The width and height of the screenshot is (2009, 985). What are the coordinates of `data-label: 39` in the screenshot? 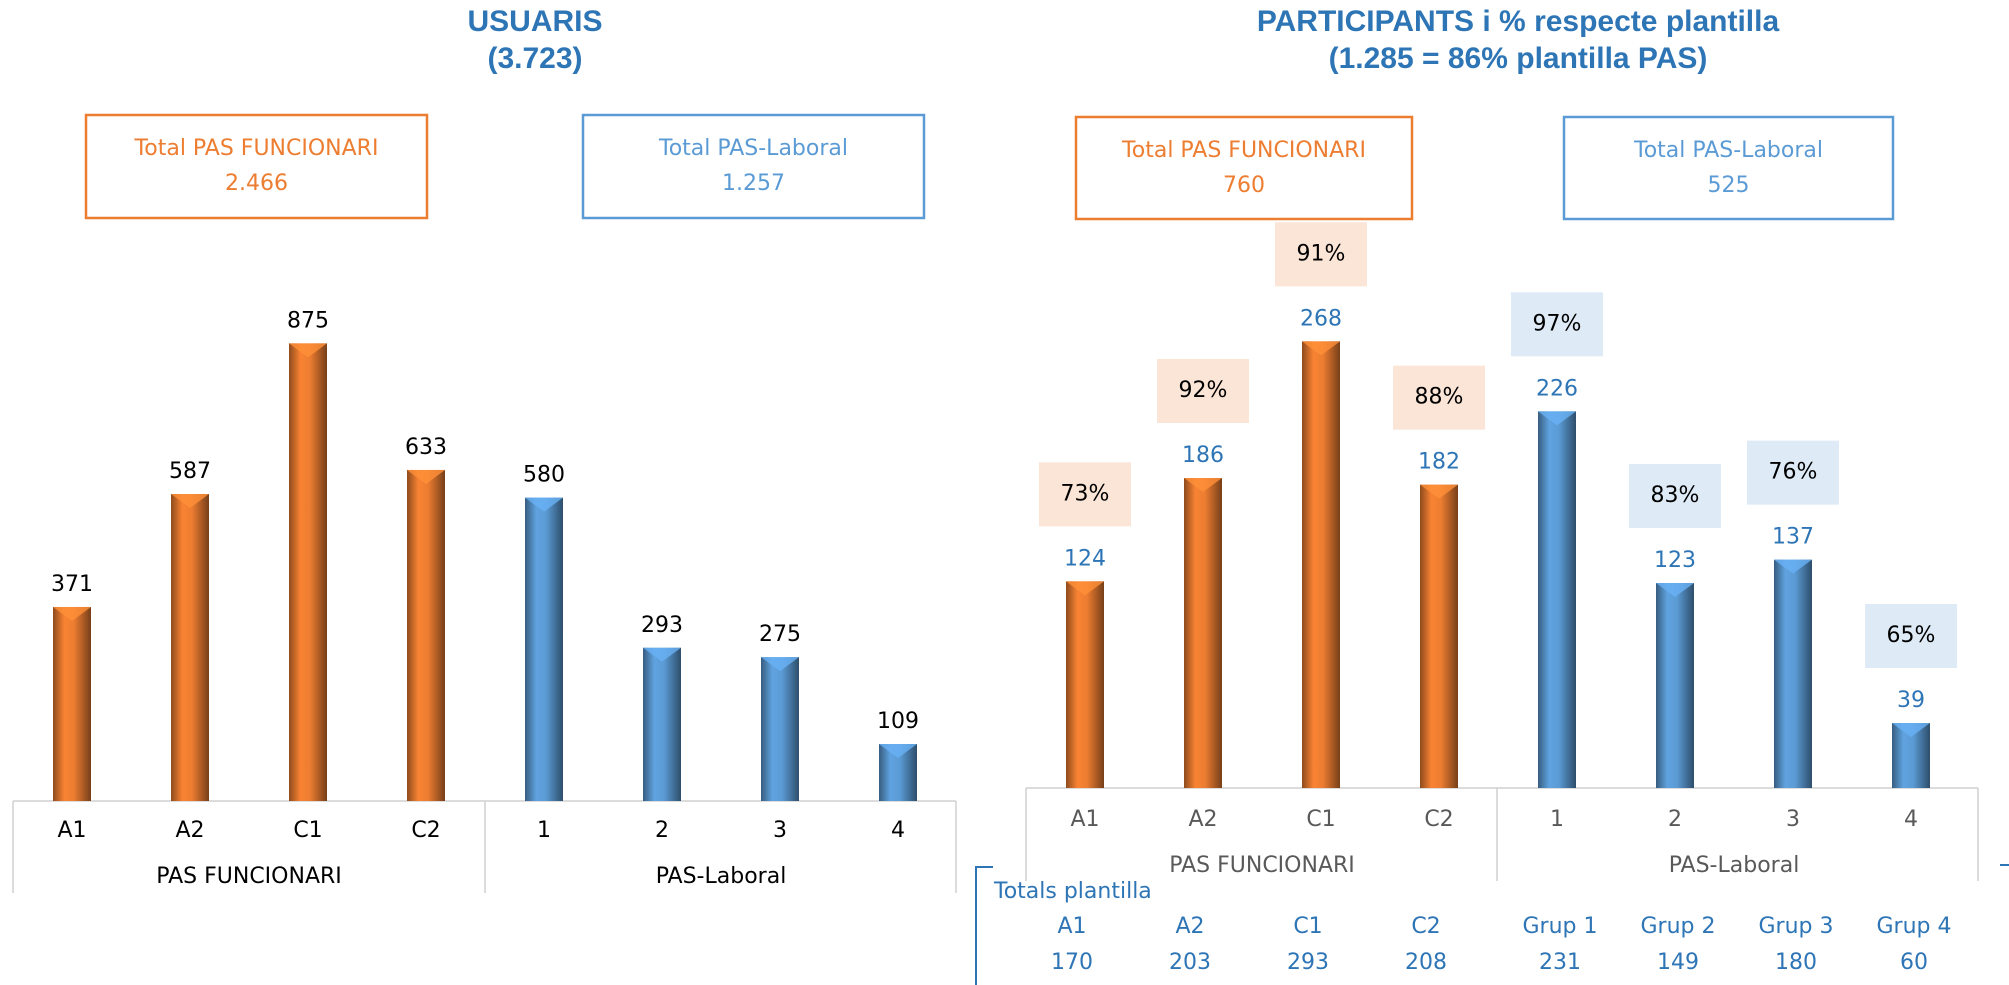 It's located at (1911, 700).